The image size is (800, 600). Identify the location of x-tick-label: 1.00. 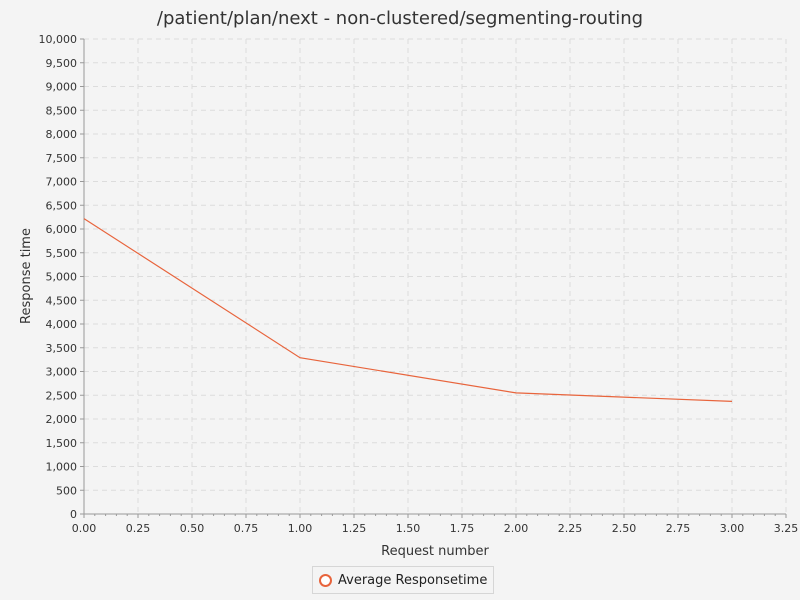
(300, 528).